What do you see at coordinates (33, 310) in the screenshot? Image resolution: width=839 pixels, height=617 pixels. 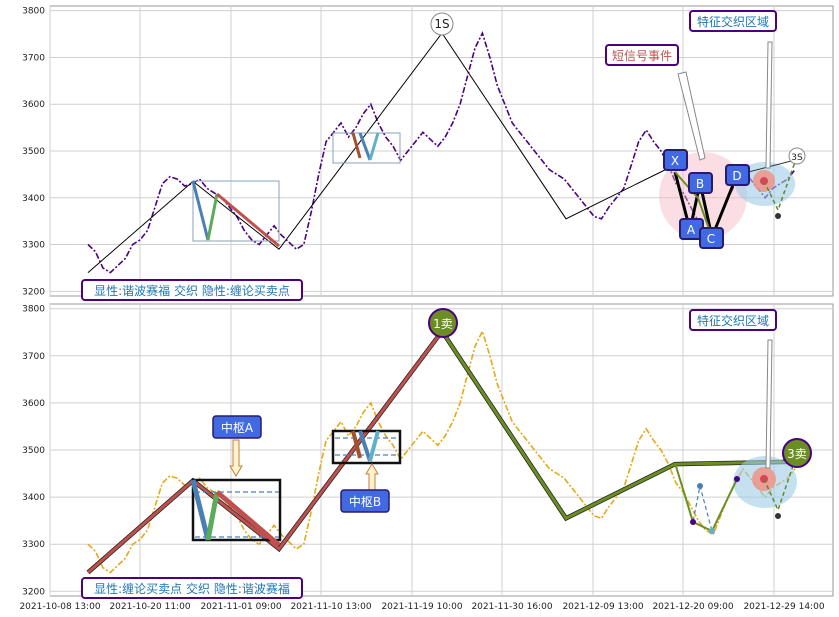 I see `bottom-ytick-6: 3800` at bounding box center [33, 310].